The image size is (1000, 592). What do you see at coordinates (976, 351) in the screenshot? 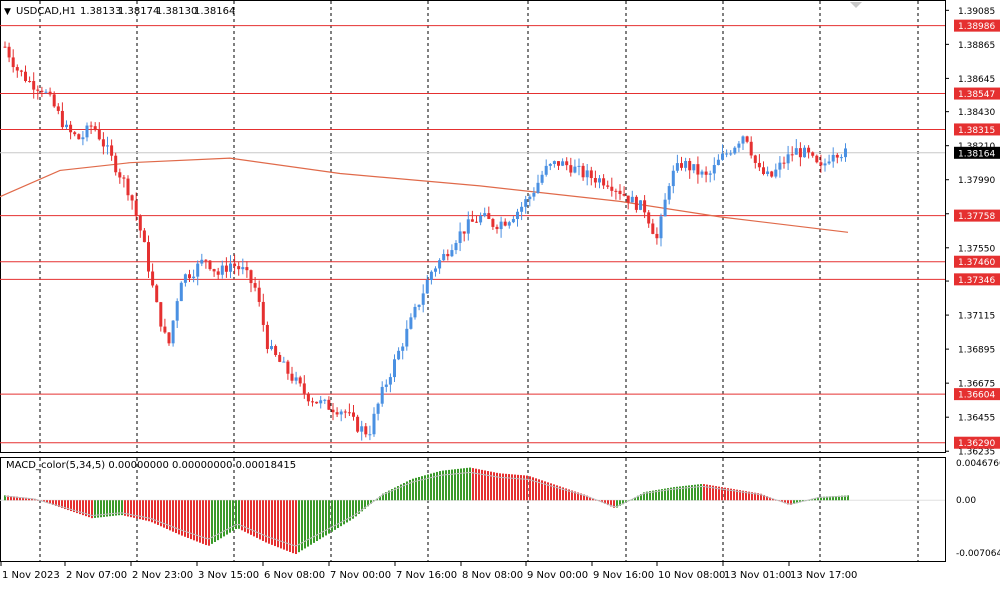
I see `price-axis-label: 1.36895` at bounding box center [976, 351].